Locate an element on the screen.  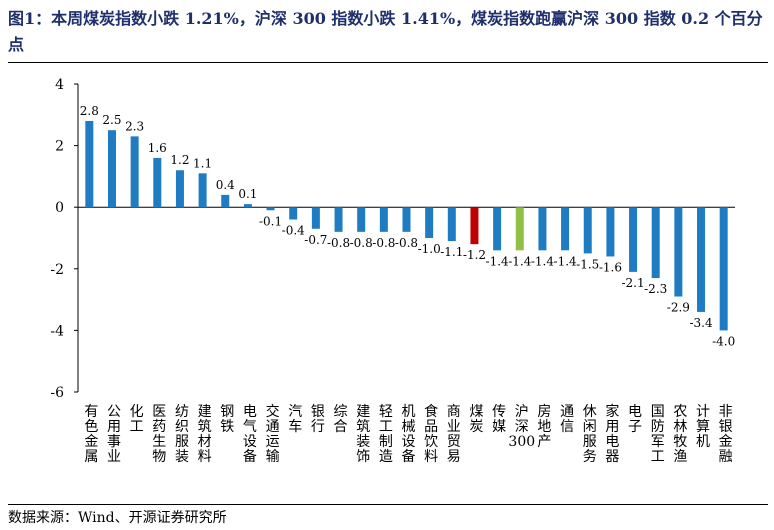
data-label: 2.3 is located at coordinates (134, 126).